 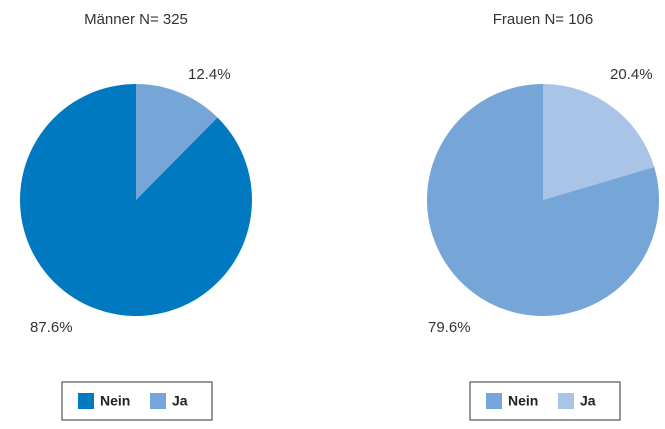 I want to click on data-label: 12.4%, so click(x=209, y=74).